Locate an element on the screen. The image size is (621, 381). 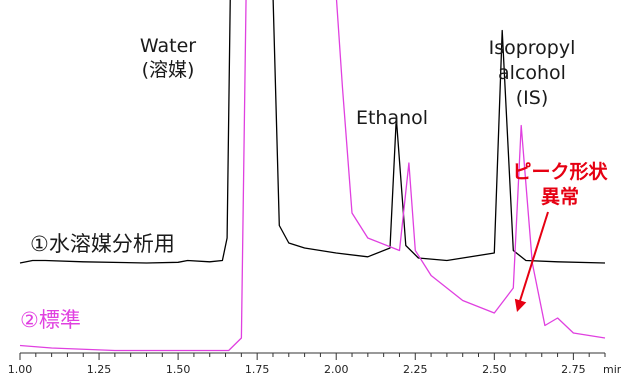
abnormal-label-line2: 異常 is located at coordinates (560, 196).